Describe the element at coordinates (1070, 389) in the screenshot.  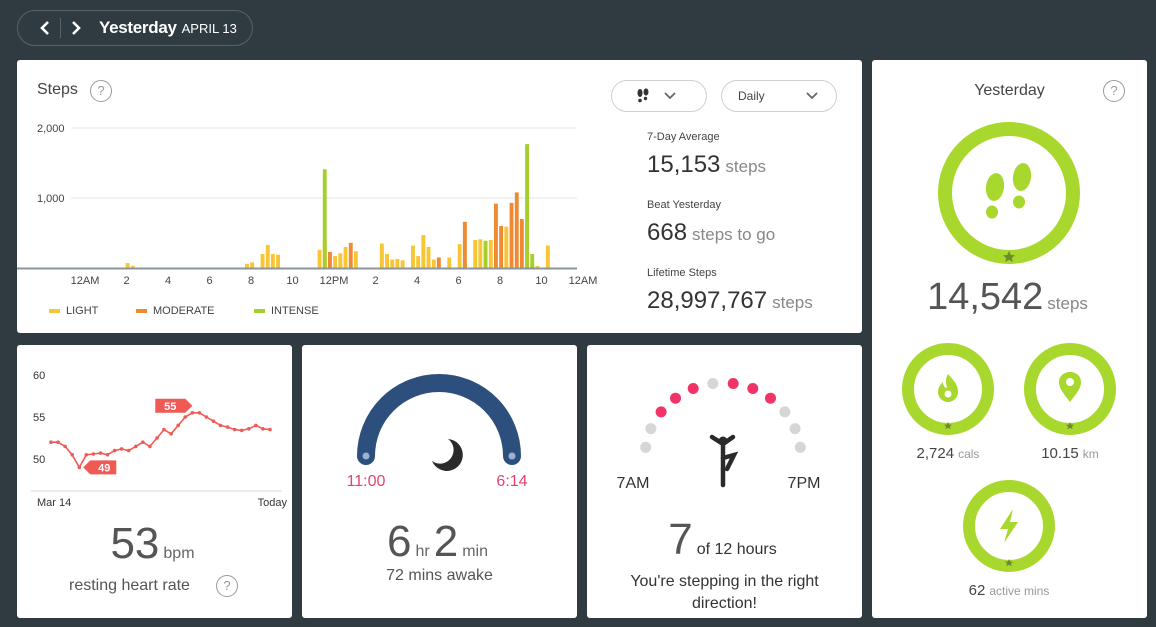
I see `distance-goal-ring` at that location.